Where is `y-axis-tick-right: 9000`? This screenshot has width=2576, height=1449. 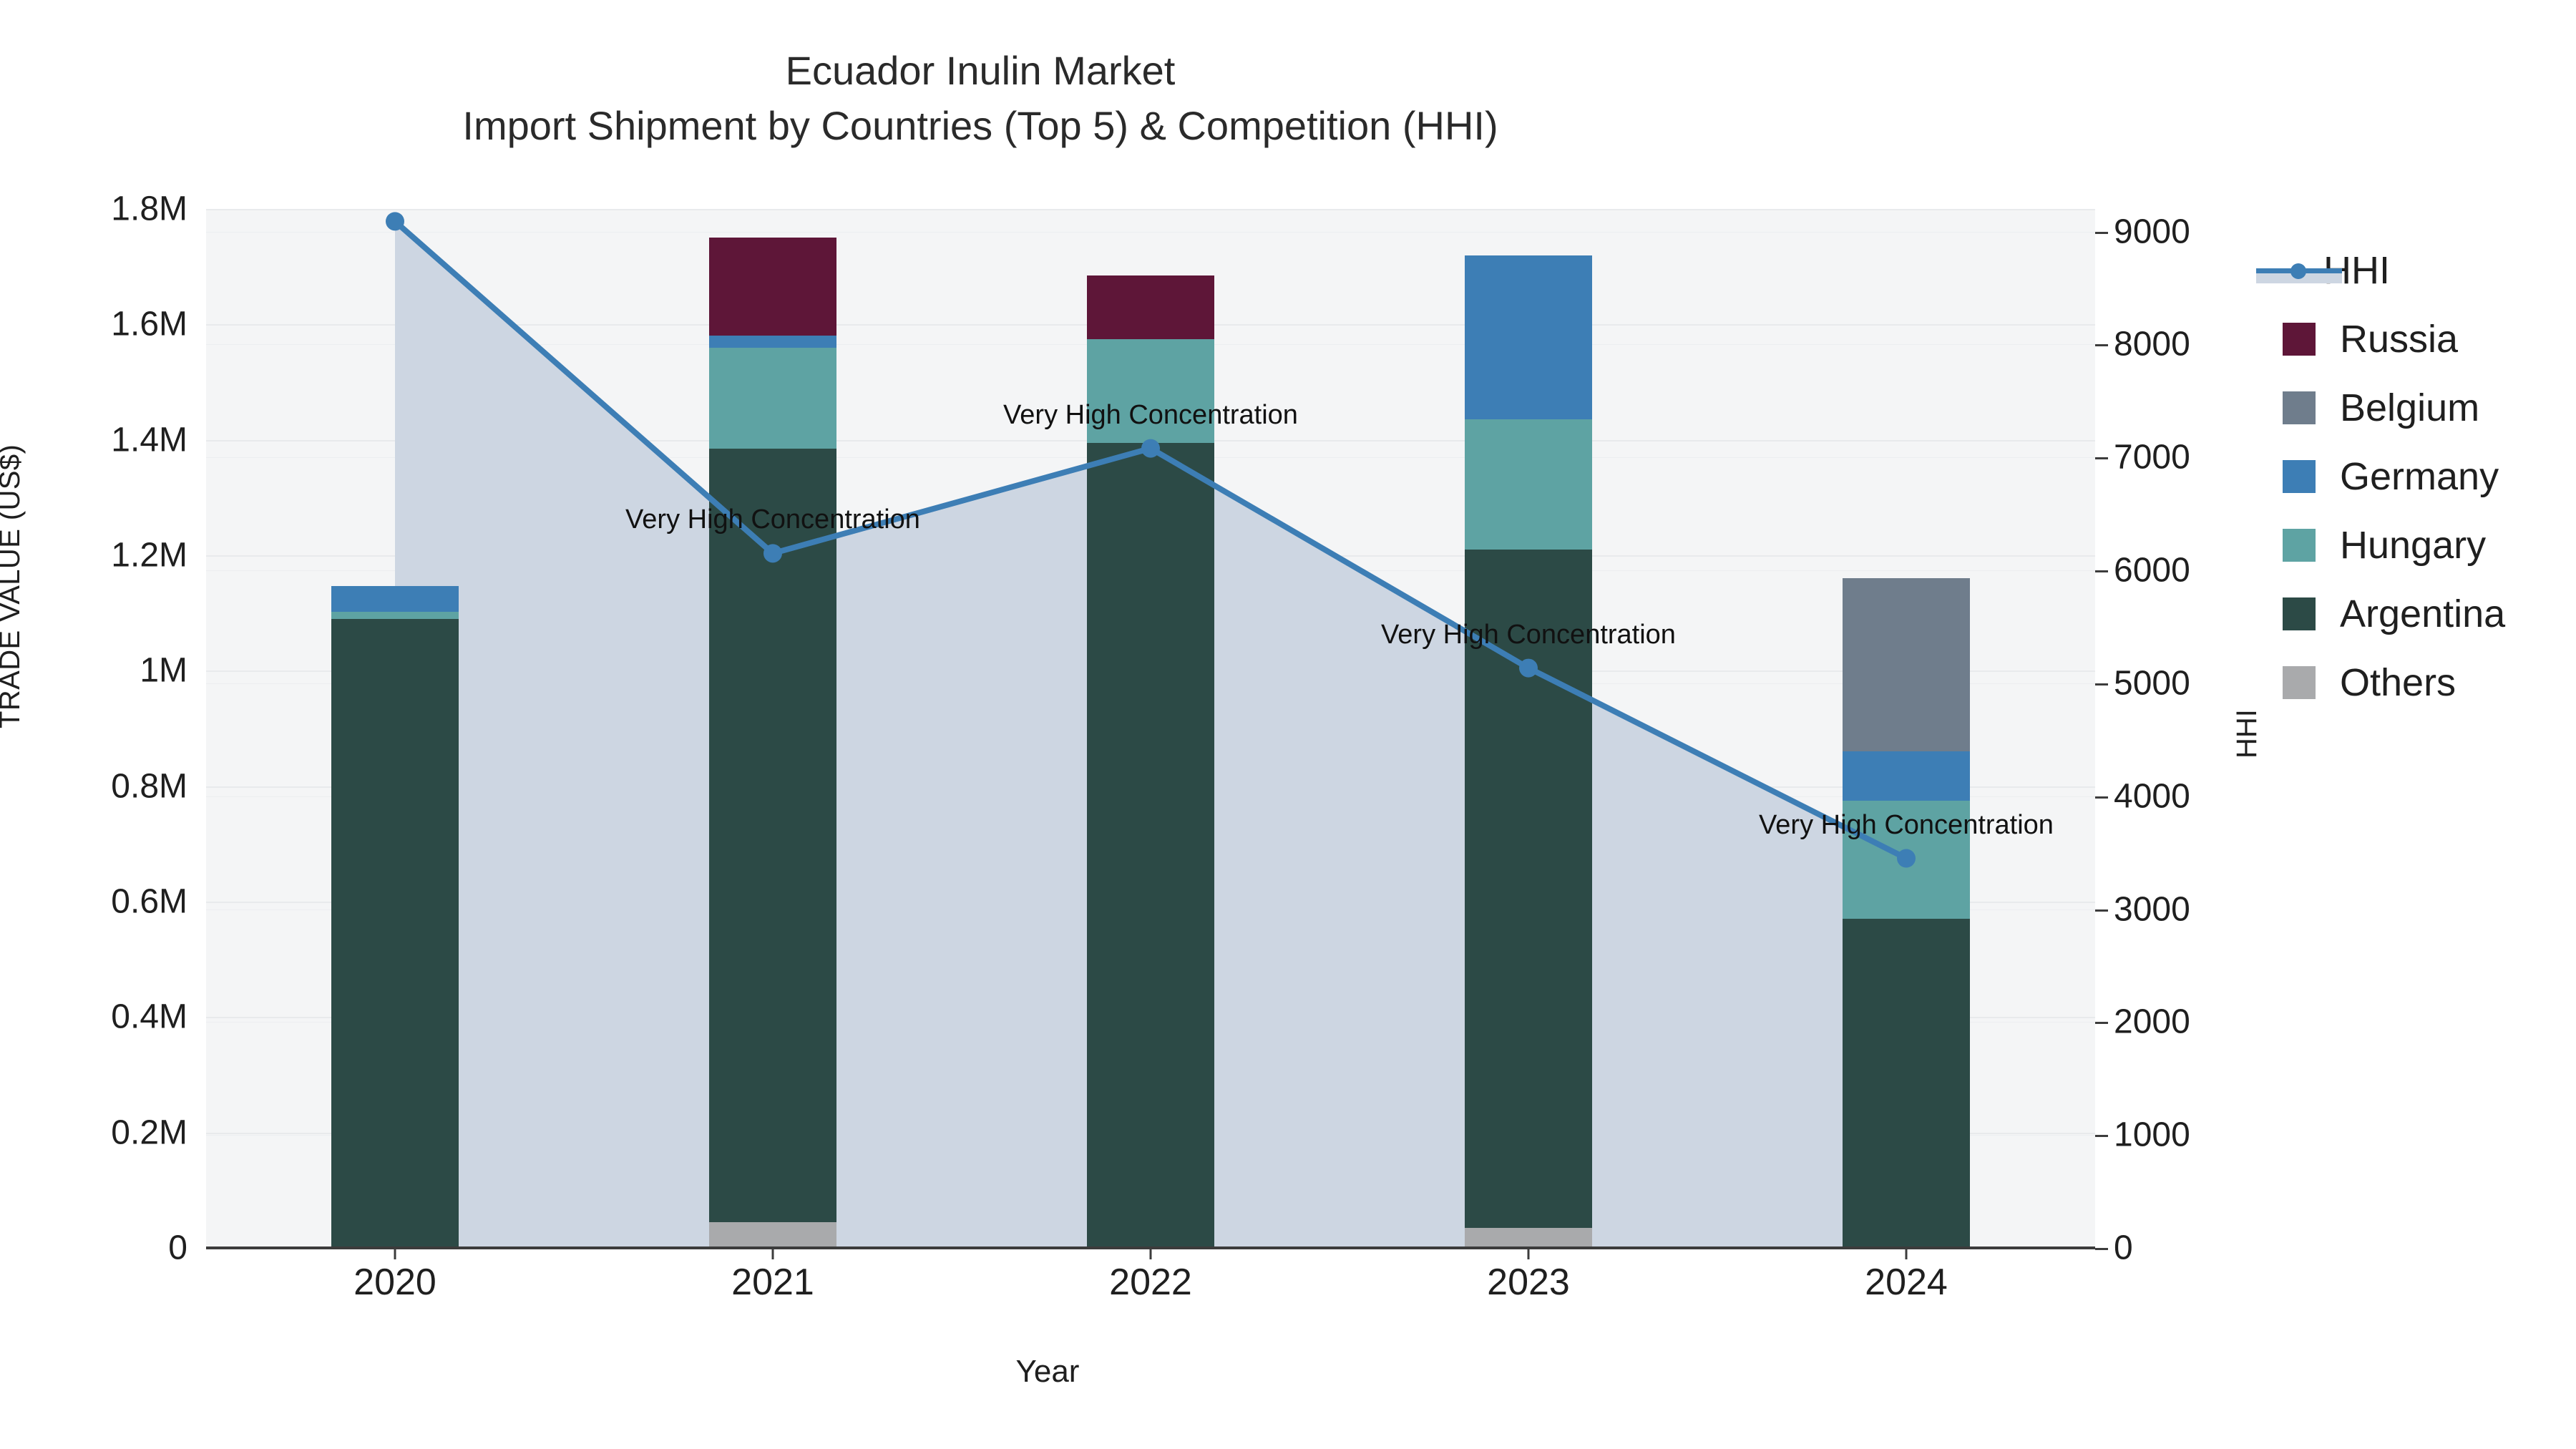 y-axis-tick-right: 9000 is located at coordinates (2152, 232).